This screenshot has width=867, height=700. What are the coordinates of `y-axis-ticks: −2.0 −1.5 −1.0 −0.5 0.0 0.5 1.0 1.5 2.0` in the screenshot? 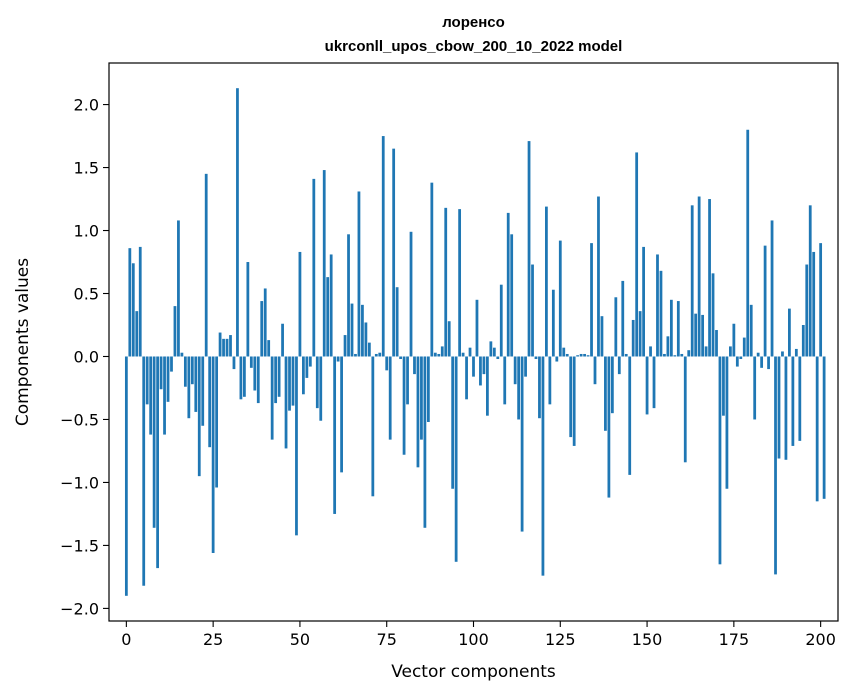 It's located at (84, 357).